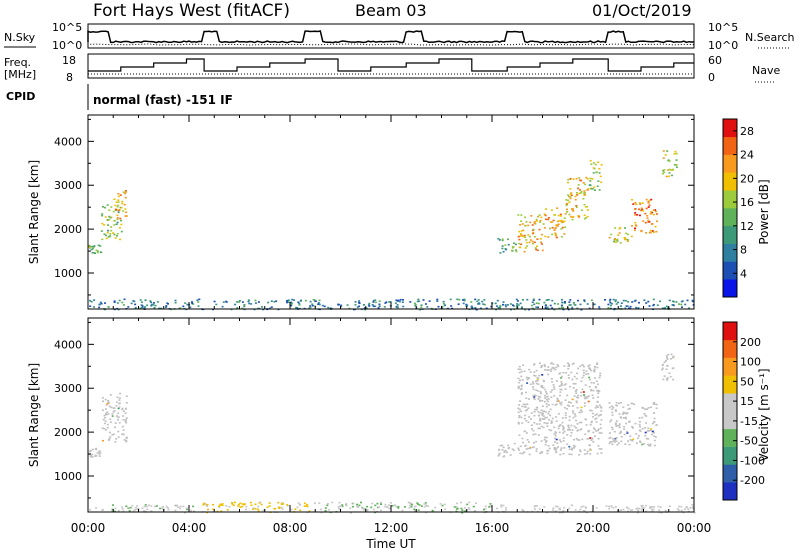 This screenshot has width=800, height=554. I want to click on noise-tick-right-top: 10^5, so click(723, 27).